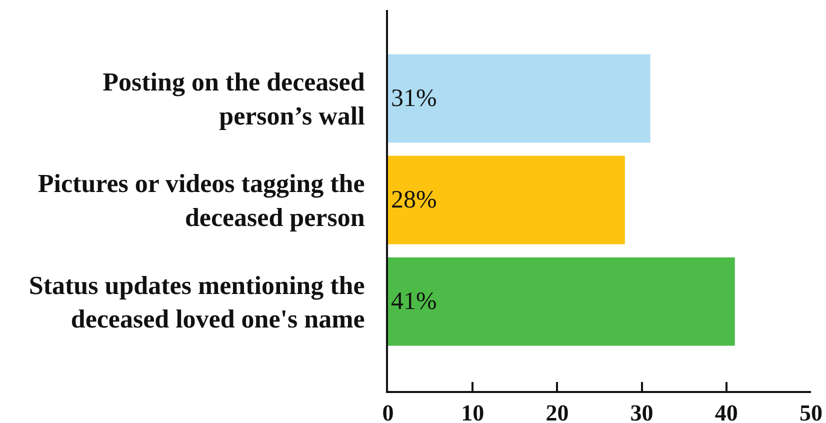 This screenshot has width=826, height=423. I want to click on x-tick-label: 10, so click(472, 411).